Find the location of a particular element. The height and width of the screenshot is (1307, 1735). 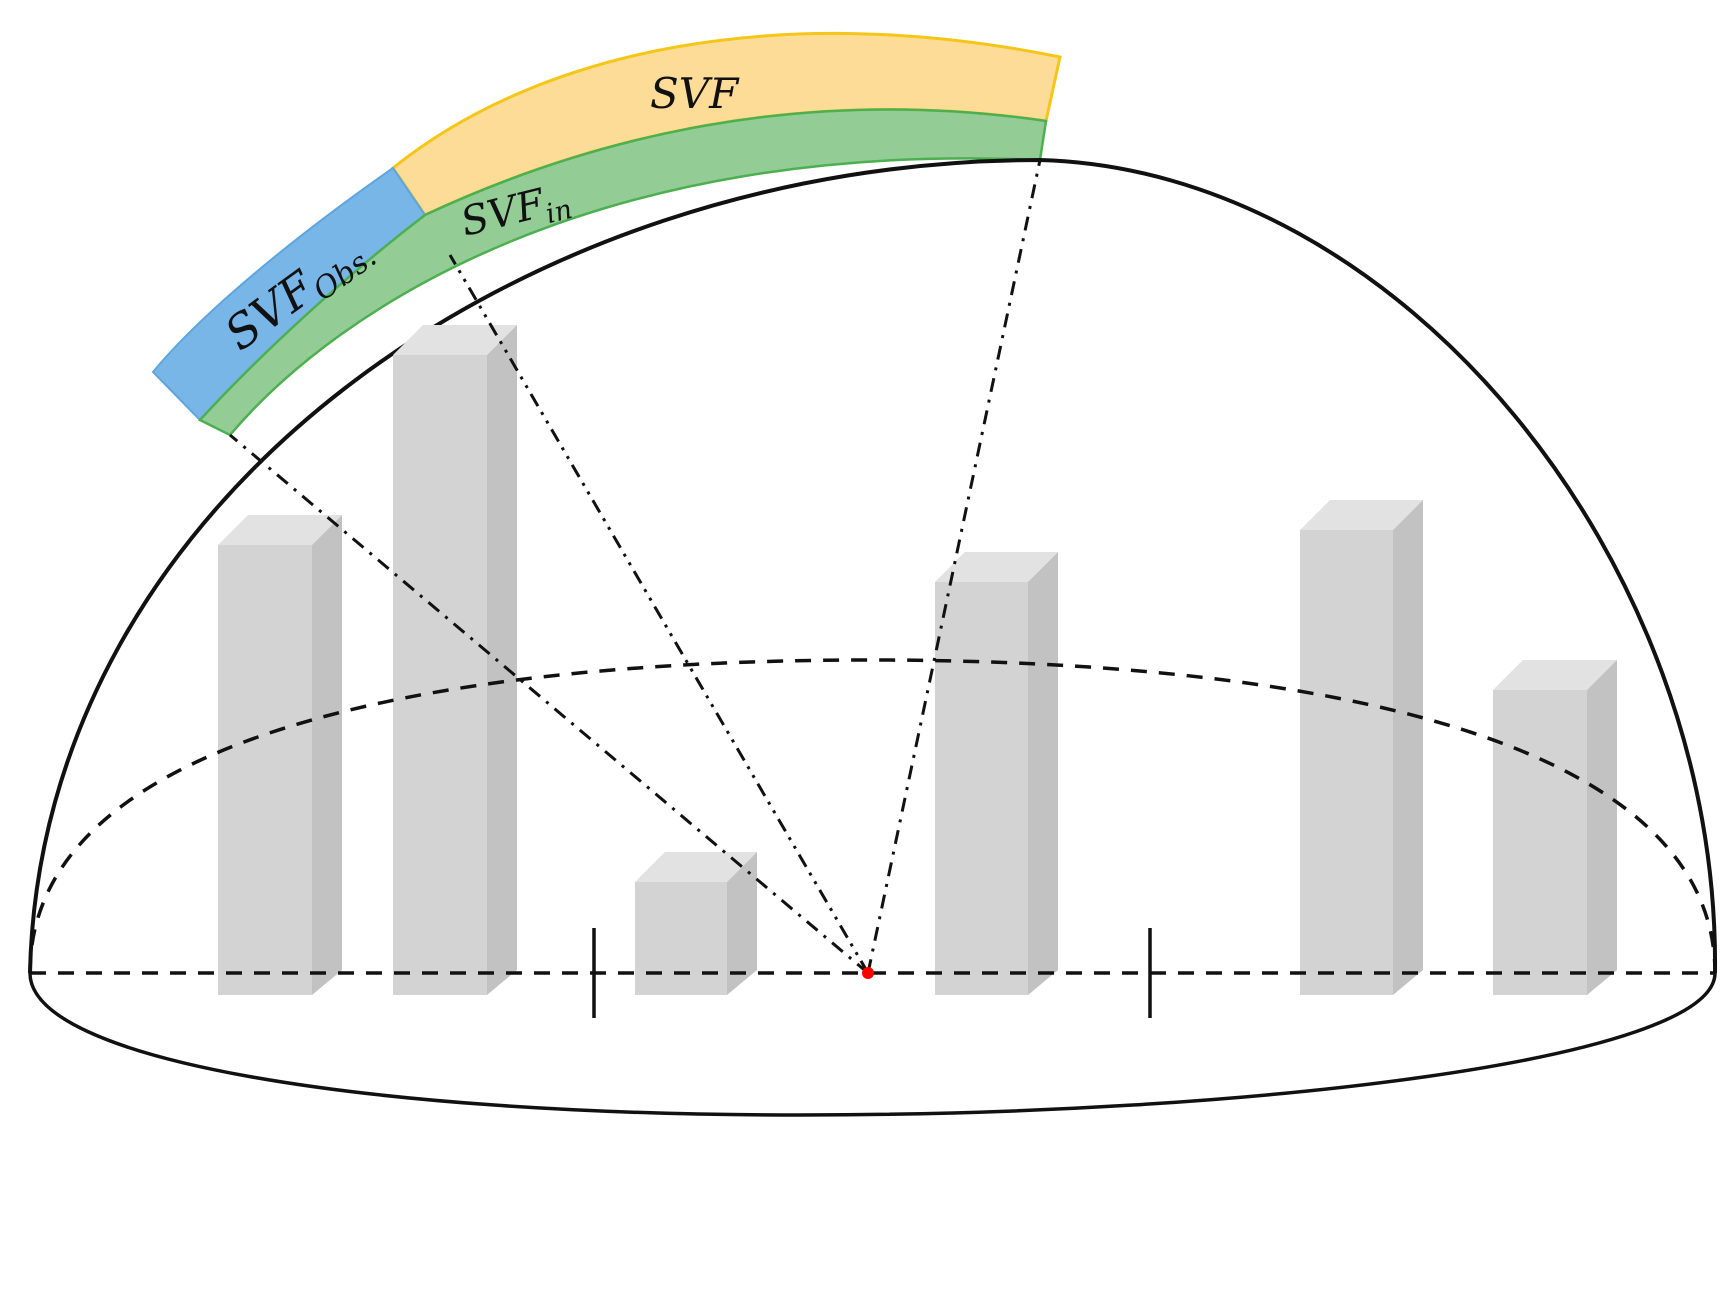

svf-label: SVF is located at coordinates (695, 93).